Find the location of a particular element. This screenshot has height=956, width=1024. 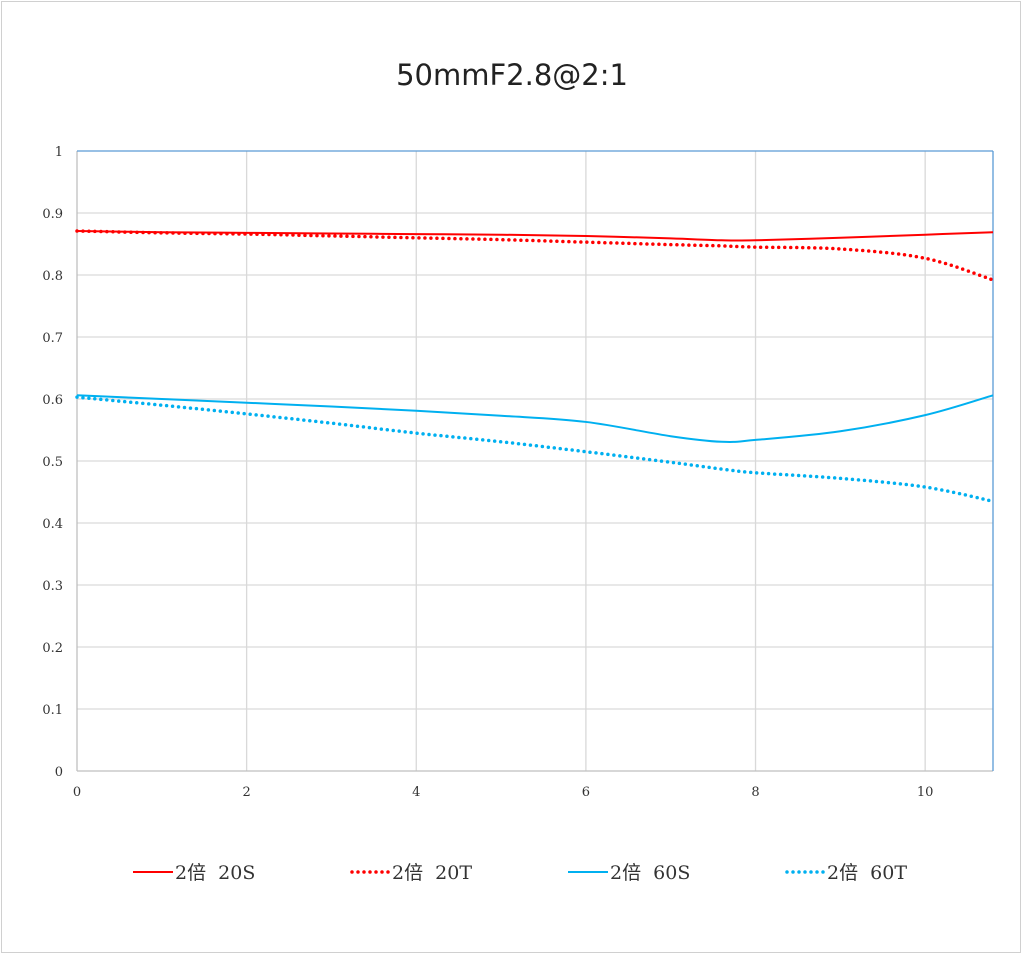

x-tick-label: 0 is located at coordinates (77, 792).